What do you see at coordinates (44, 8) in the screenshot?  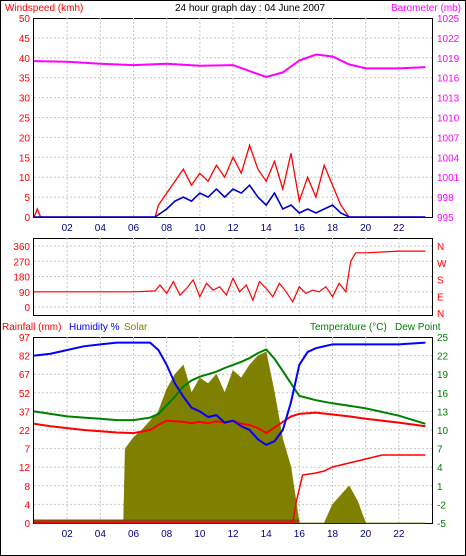 I see `windspeed-label: Windspeed (kmh)` at bounding box center [44, 8].